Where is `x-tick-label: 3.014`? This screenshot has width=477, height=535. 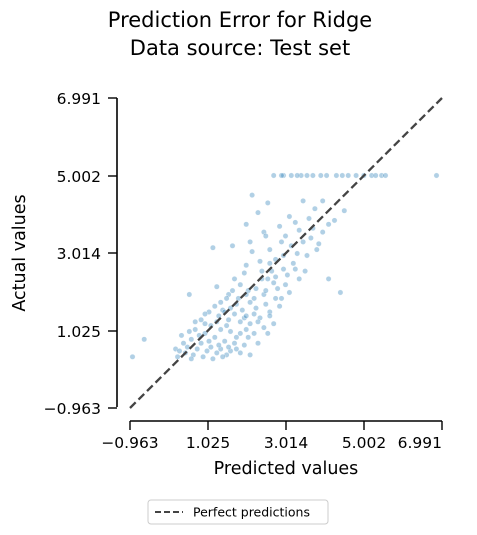 x-tick-label: 3.014 is located at coordinates (286, 443).